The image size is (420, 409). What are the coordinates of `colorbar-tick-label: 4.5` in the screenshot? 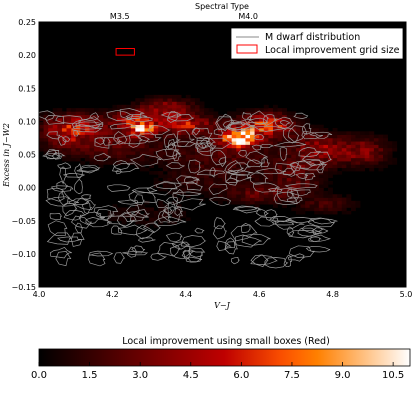 It's located at (191, 375).